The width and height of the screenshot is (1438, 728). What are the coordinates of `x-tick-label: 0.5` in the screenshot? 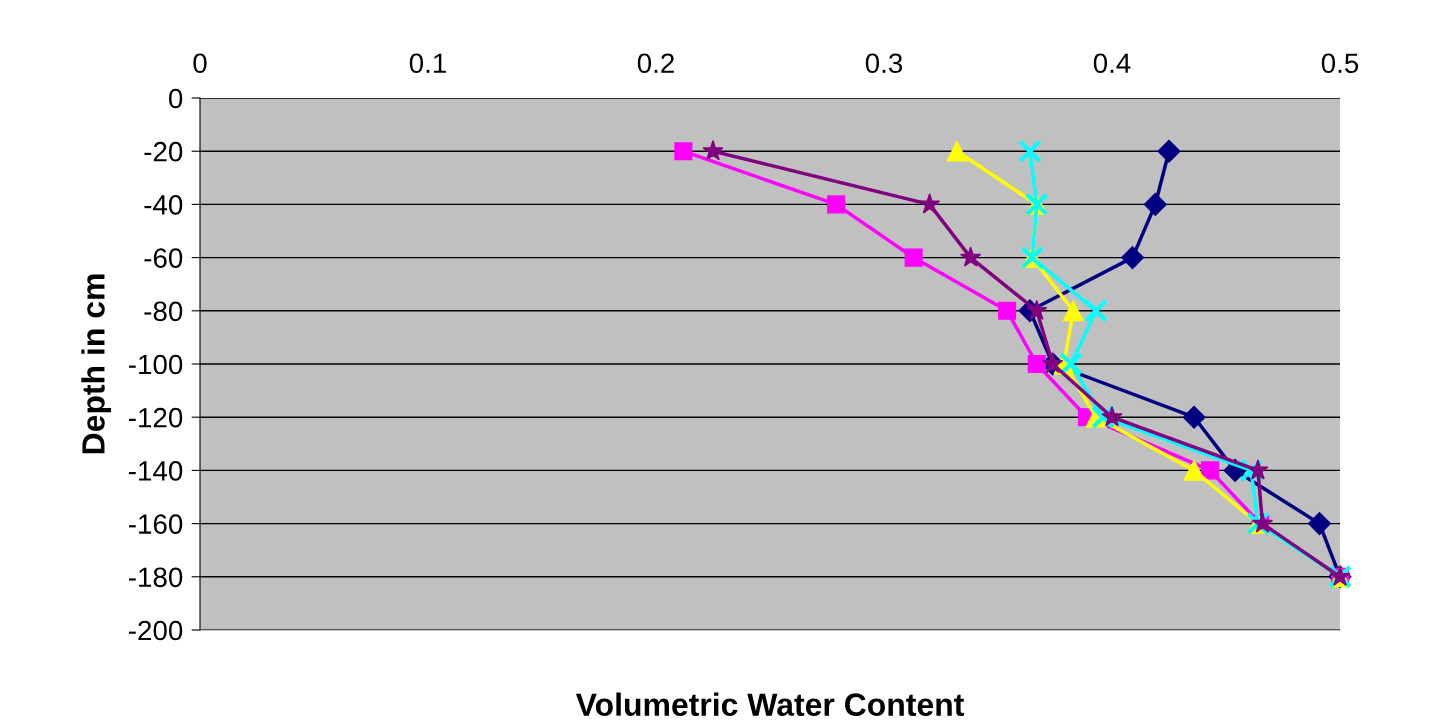 It's located at (1340, 63).